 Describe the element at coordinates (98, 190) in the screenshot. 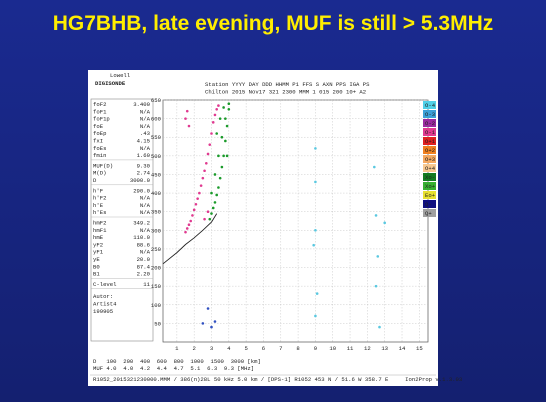

I see `param-label: h'F` at that location.